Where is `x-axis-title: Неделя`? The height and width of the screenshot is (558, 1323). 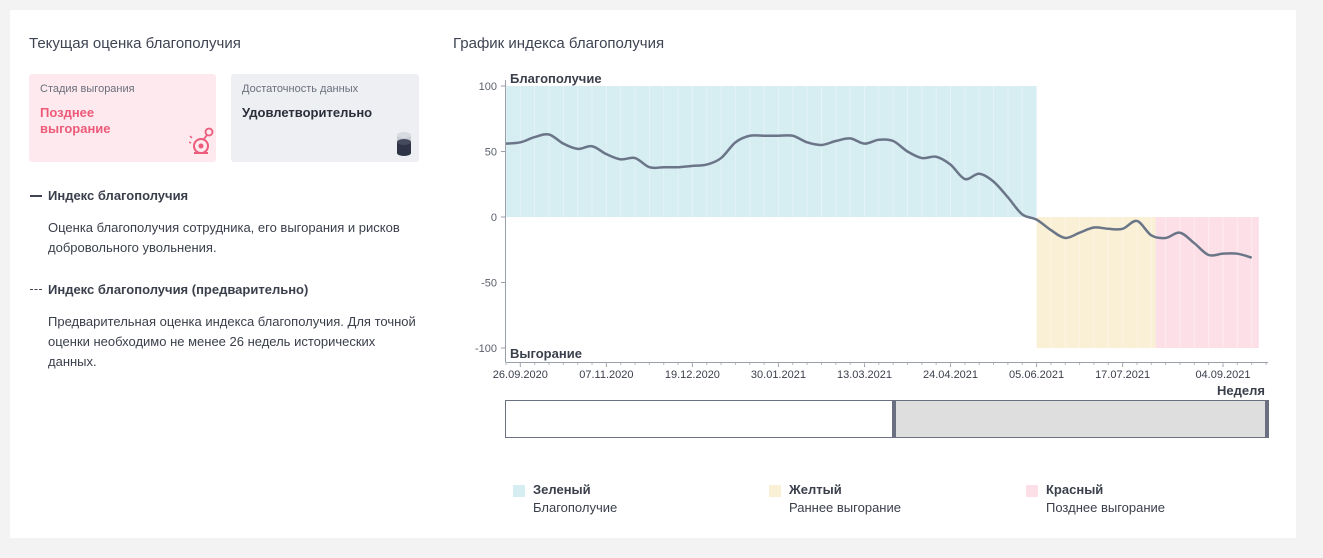 x-axis-title: Неделя is located at coordinates (1241, 390).